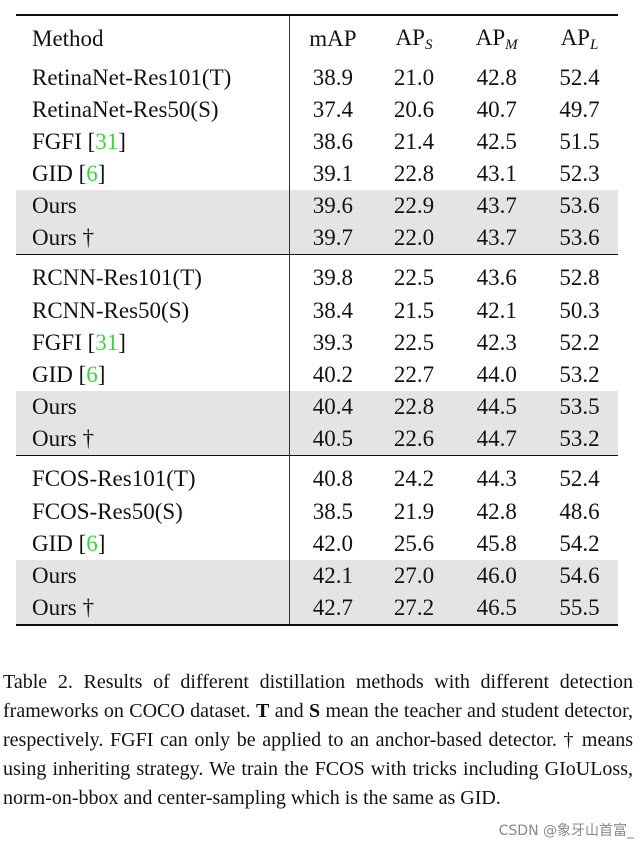 The image size is (644, 848). Describe the element at coordinates (333, 374) in the screenshot. I see `cell-map: 40.2` at that location.